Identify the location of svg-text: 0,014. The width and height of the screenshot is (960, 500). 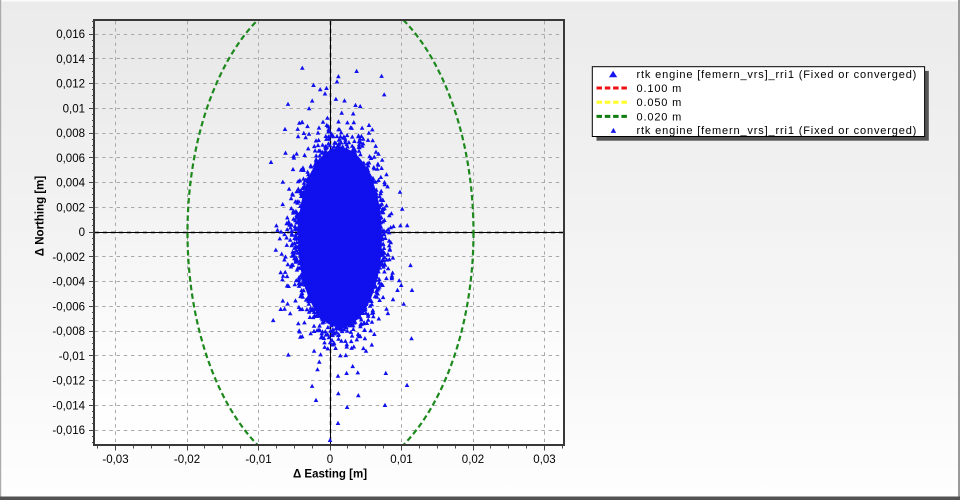
(70, 60).